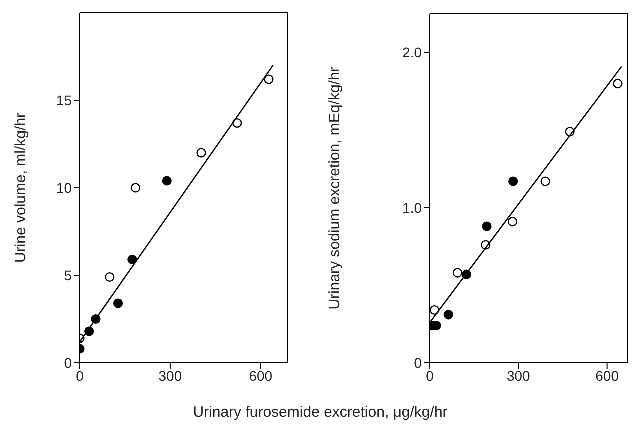 This screenshot has height=431, width=633. What do you see at coordinates (64, 100) in the screenshot?
I see `y-tick-label: 15` at bounding box center [64, 100].